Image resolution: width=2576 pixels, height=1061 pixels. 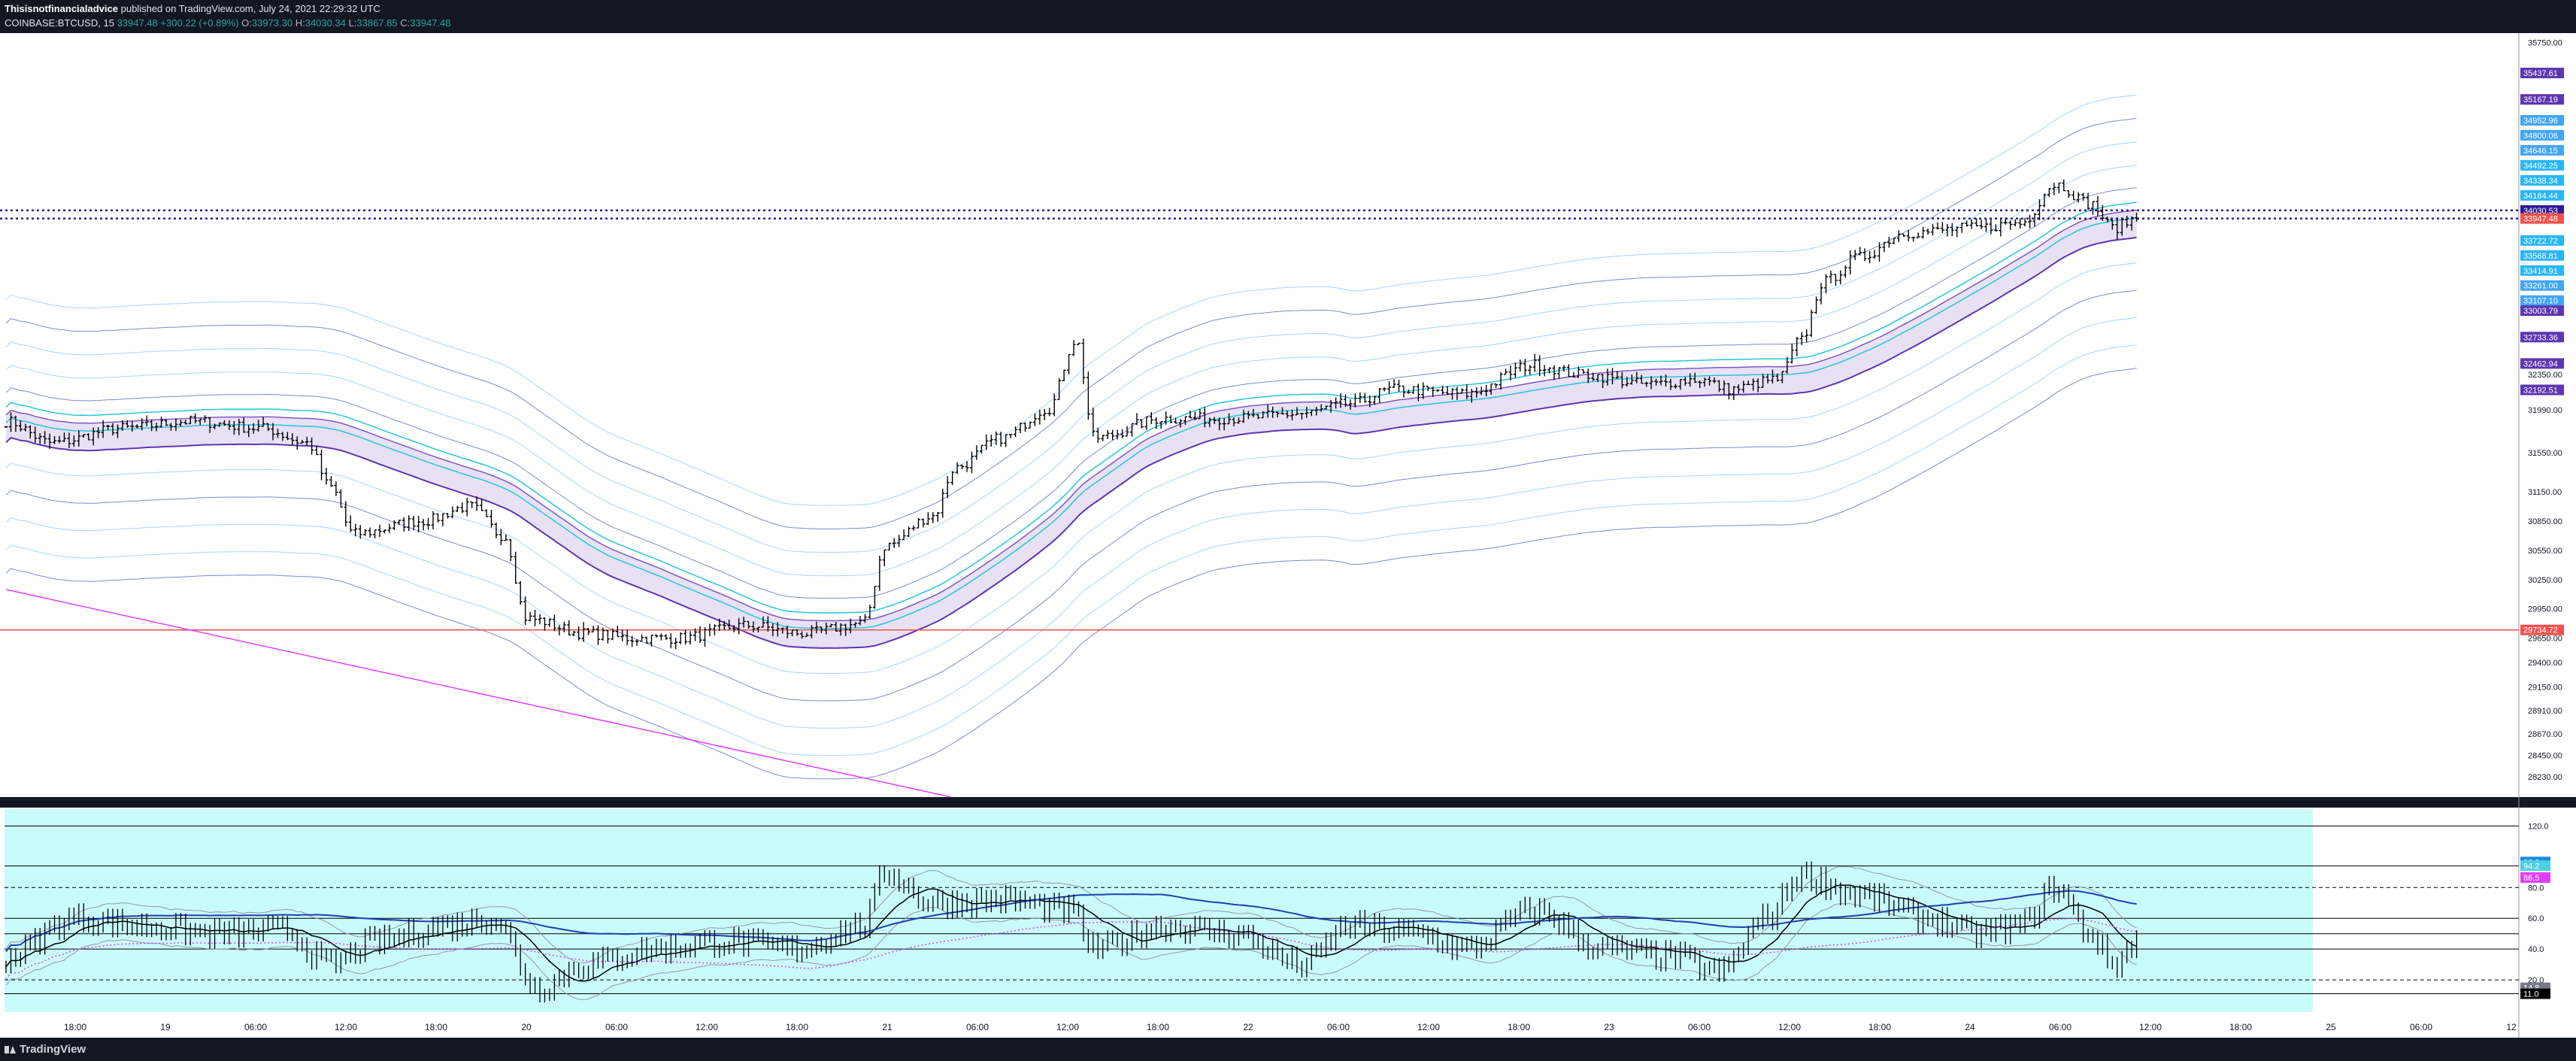 I want to click on osc-tick-label: 60.0, so click(x=2536, y=918).